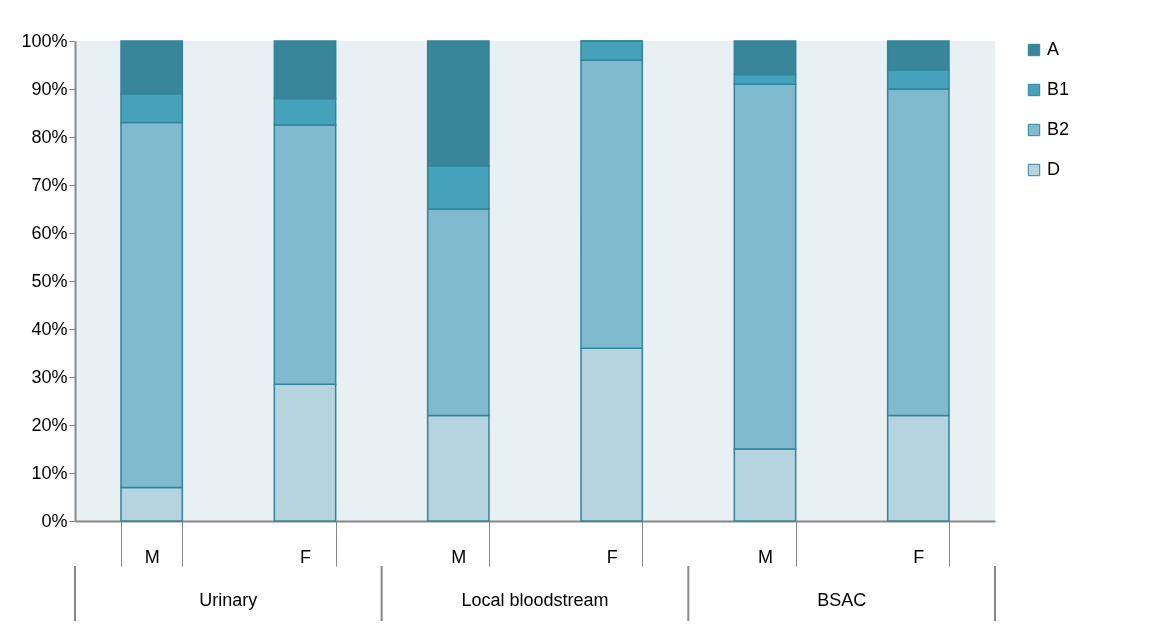 The image size is (1156, 637). What do you see at coordinates (49, 280) in the screenshot?
I see `y-tick-label: 50%` at bounding box center [49, 280].